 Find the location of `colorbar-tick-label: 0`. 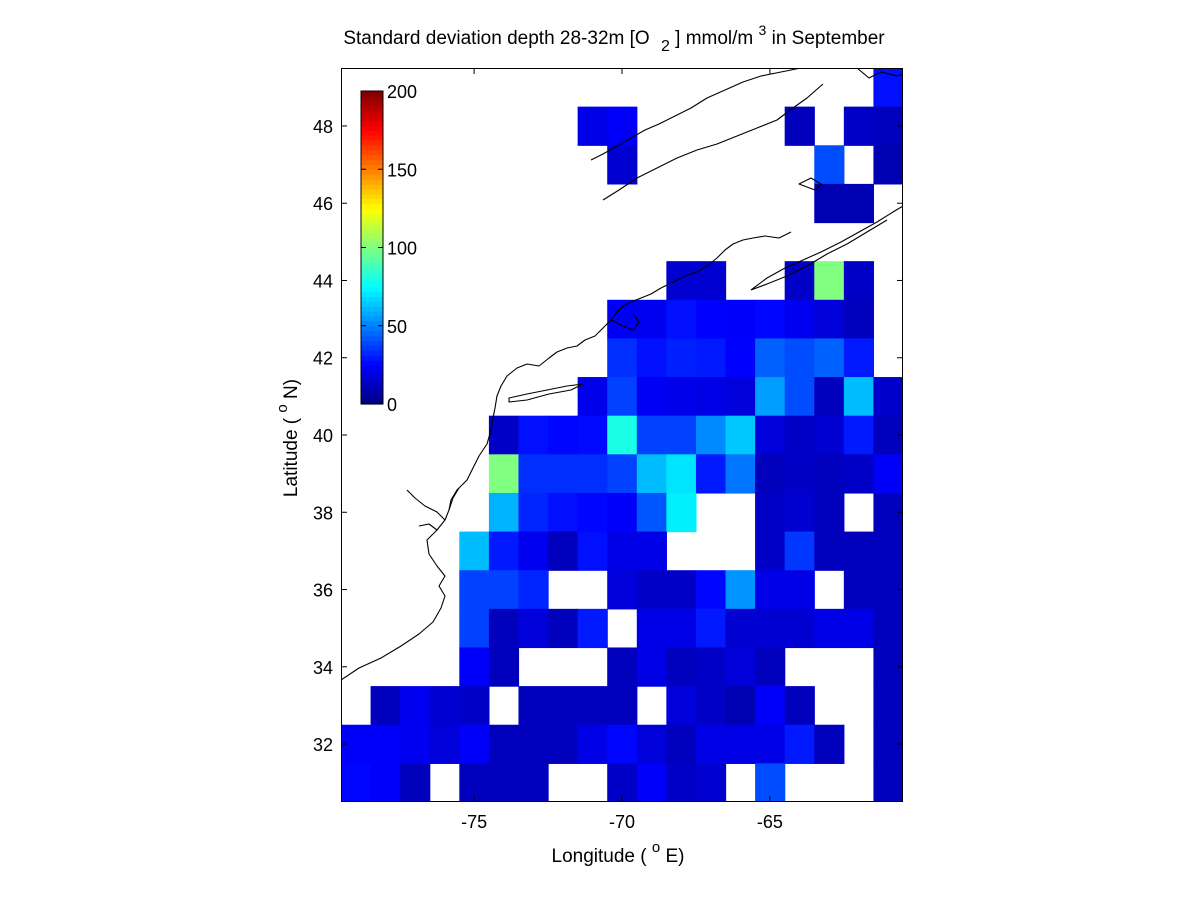

colorbar-tick-label: 0 is located at coordinates (392, 405).